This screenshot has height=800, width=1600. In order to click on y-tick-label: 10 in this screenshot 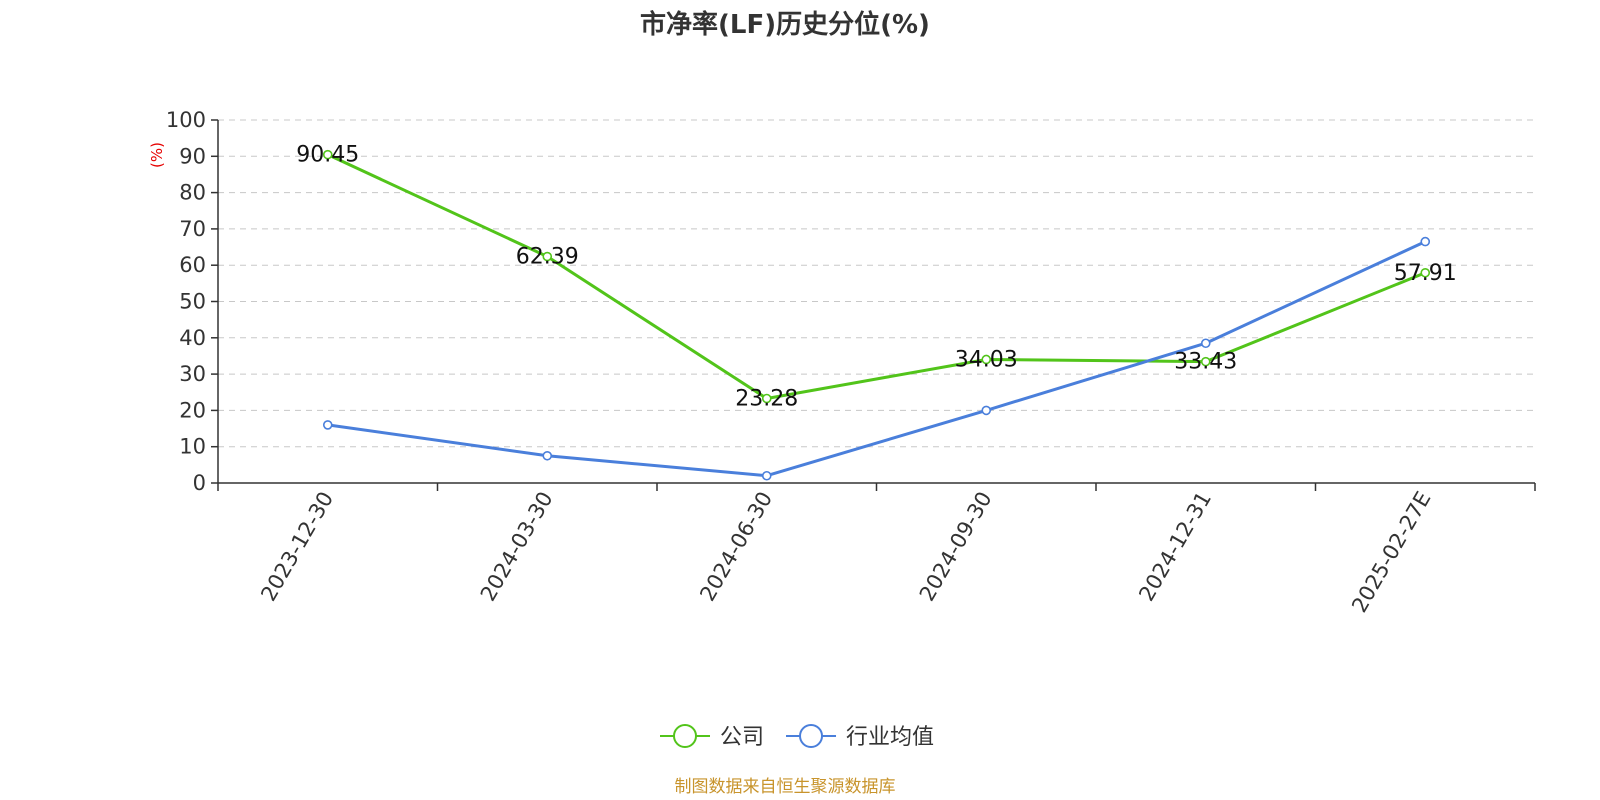, I will do `click(192, 447)`.